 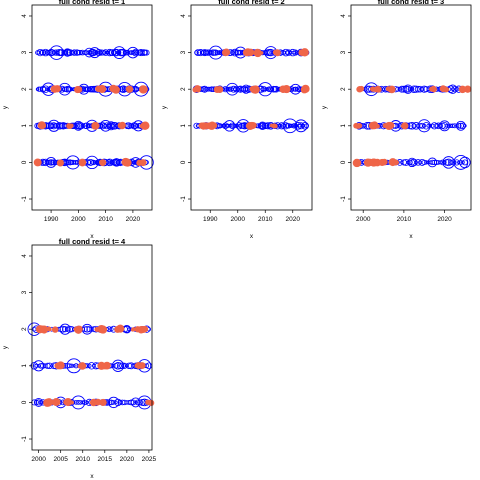 I want to click on row-y1, so click(x=251, y=126).